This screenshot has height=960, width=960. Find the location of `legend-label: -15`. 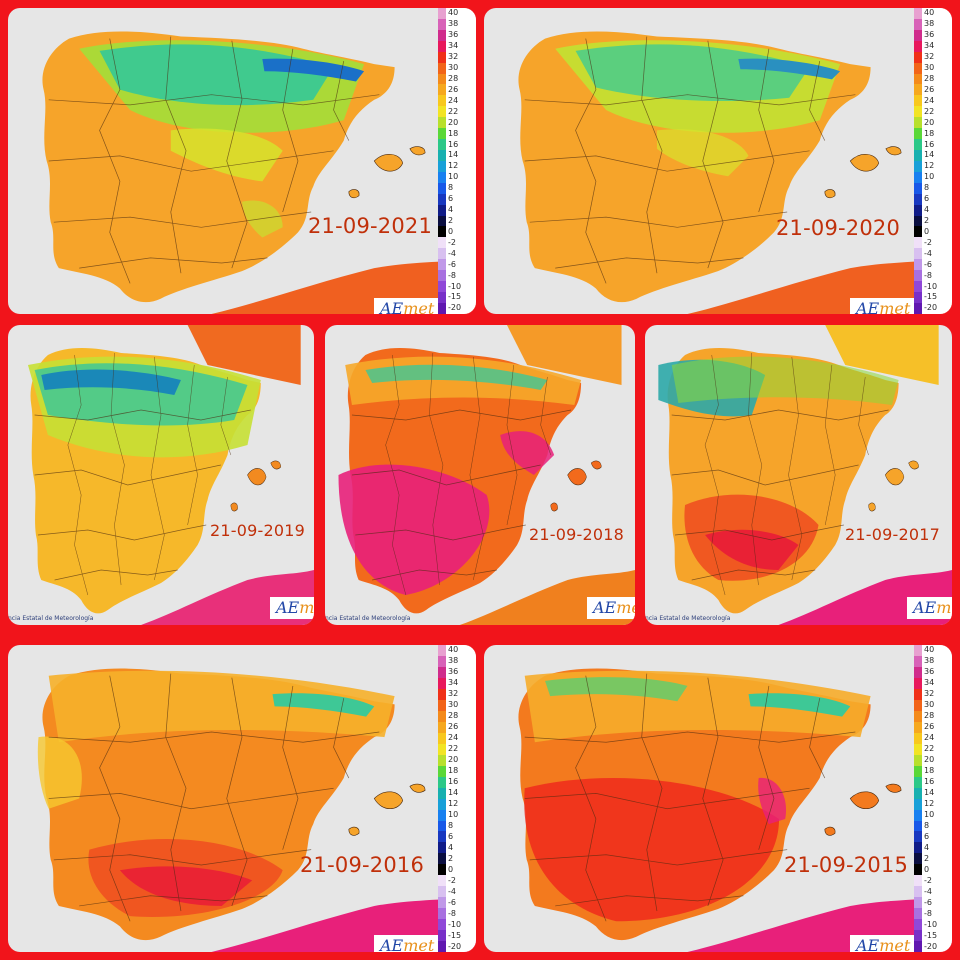

legend-label: -15 is located at coordinates (931, 297).